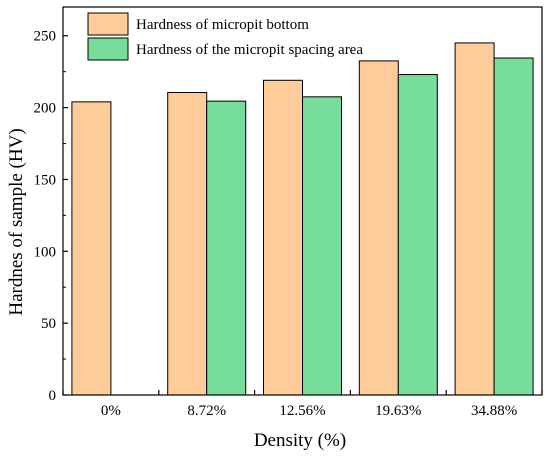  I want to click on x-tick-label: 8.72%, so click(206, 411).